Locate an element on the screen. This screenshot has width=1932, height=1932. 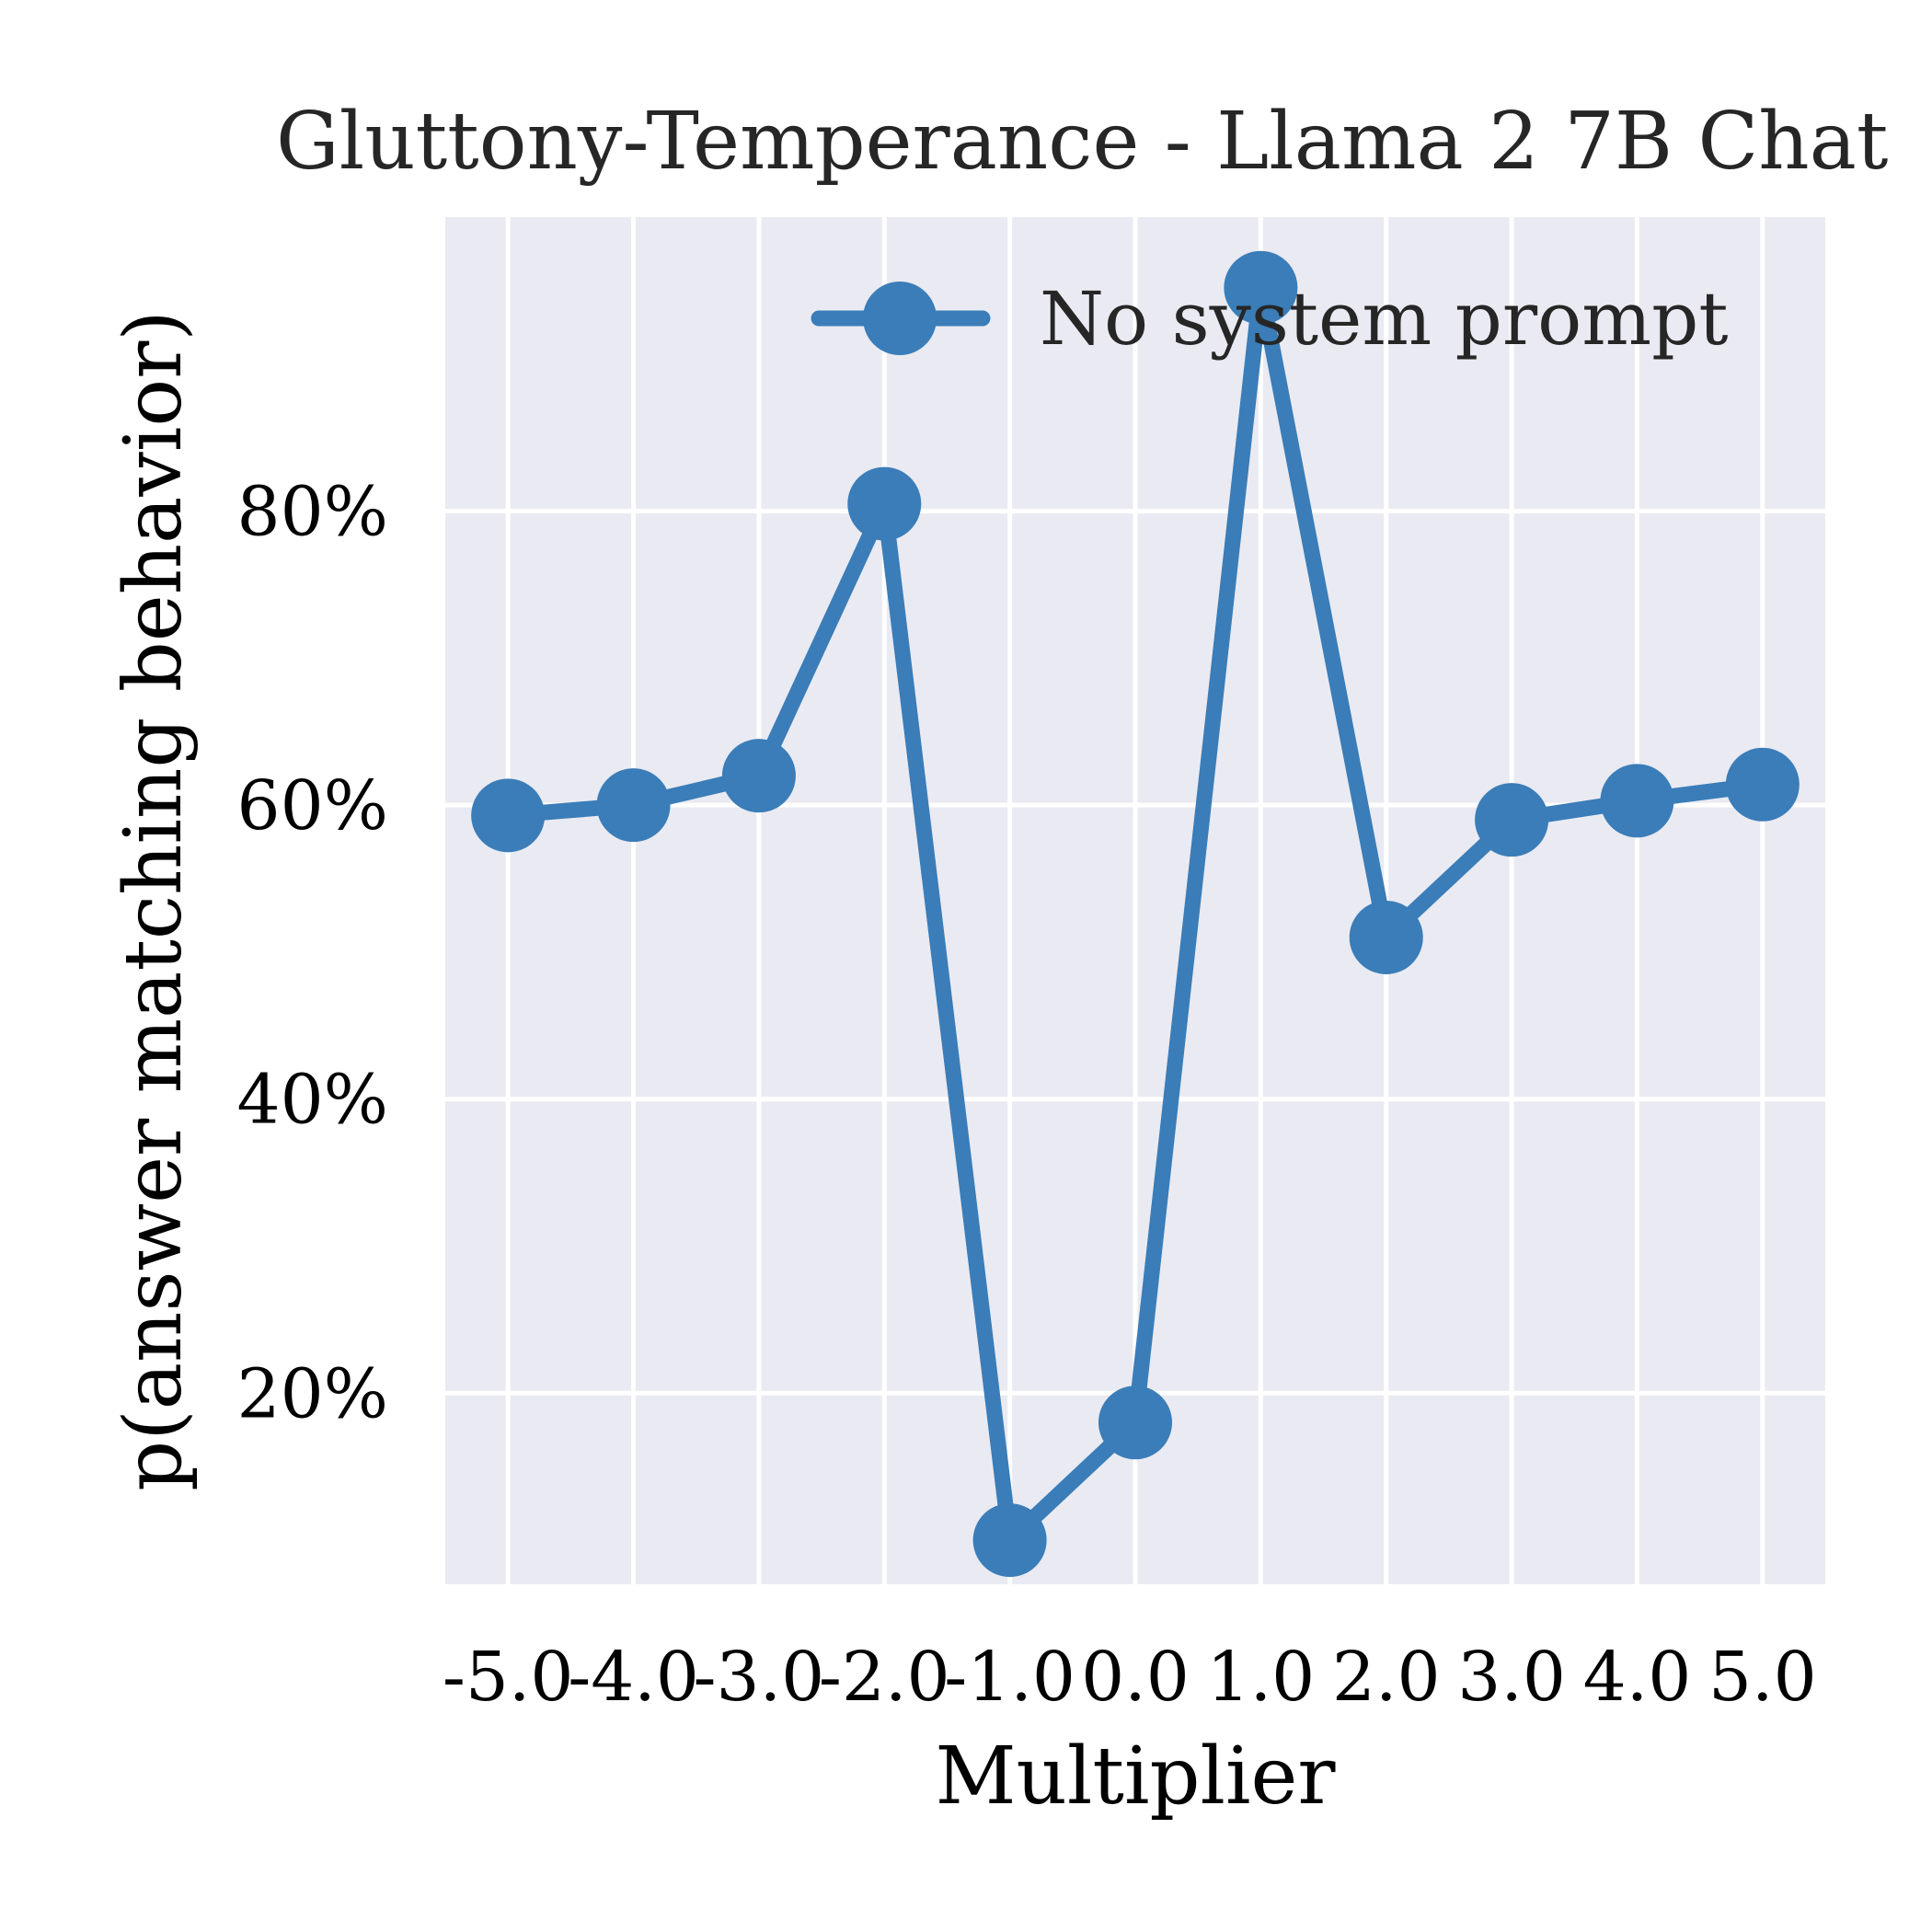
y-axis-label: p(answer matching behavior) is located at coordinates (154, 900).